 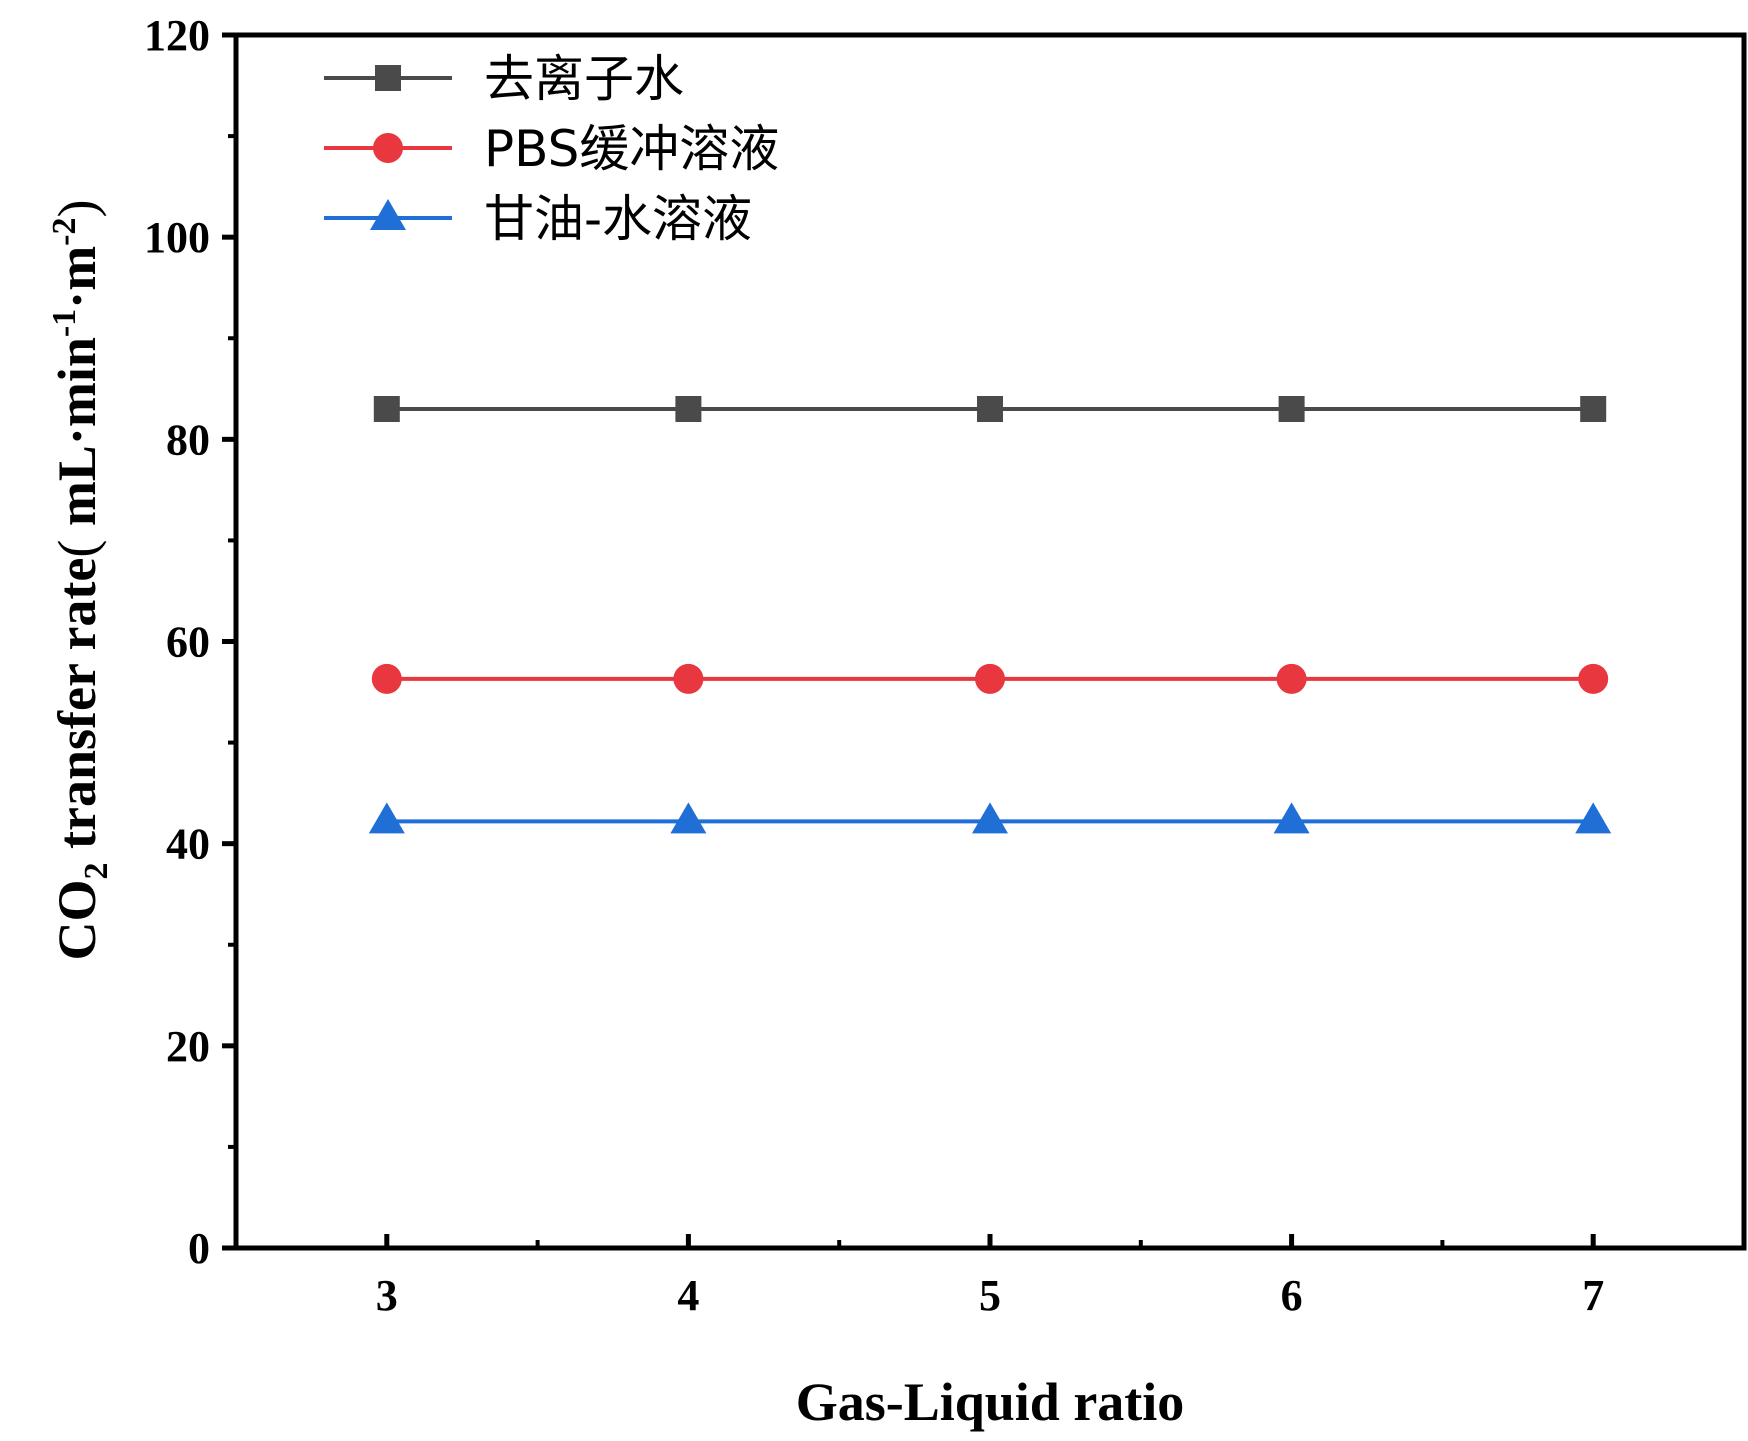 I want to click on y-title-prefix: CO, so click(x=77, y=920).